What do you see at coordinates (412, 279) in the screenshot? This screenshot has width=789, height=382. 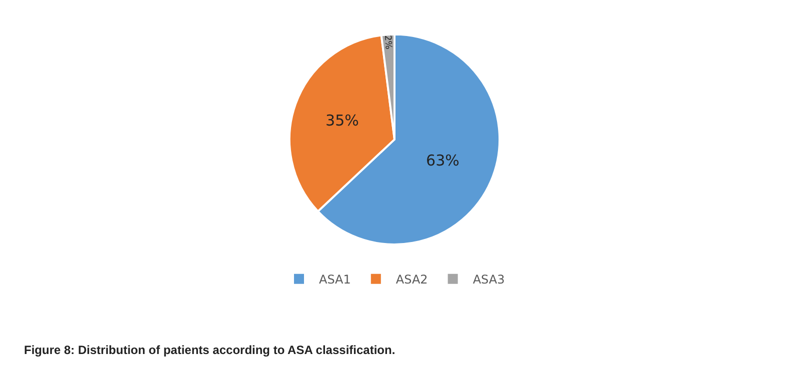 I see `legend-label: ASA2` at bounding box center [412, 279].